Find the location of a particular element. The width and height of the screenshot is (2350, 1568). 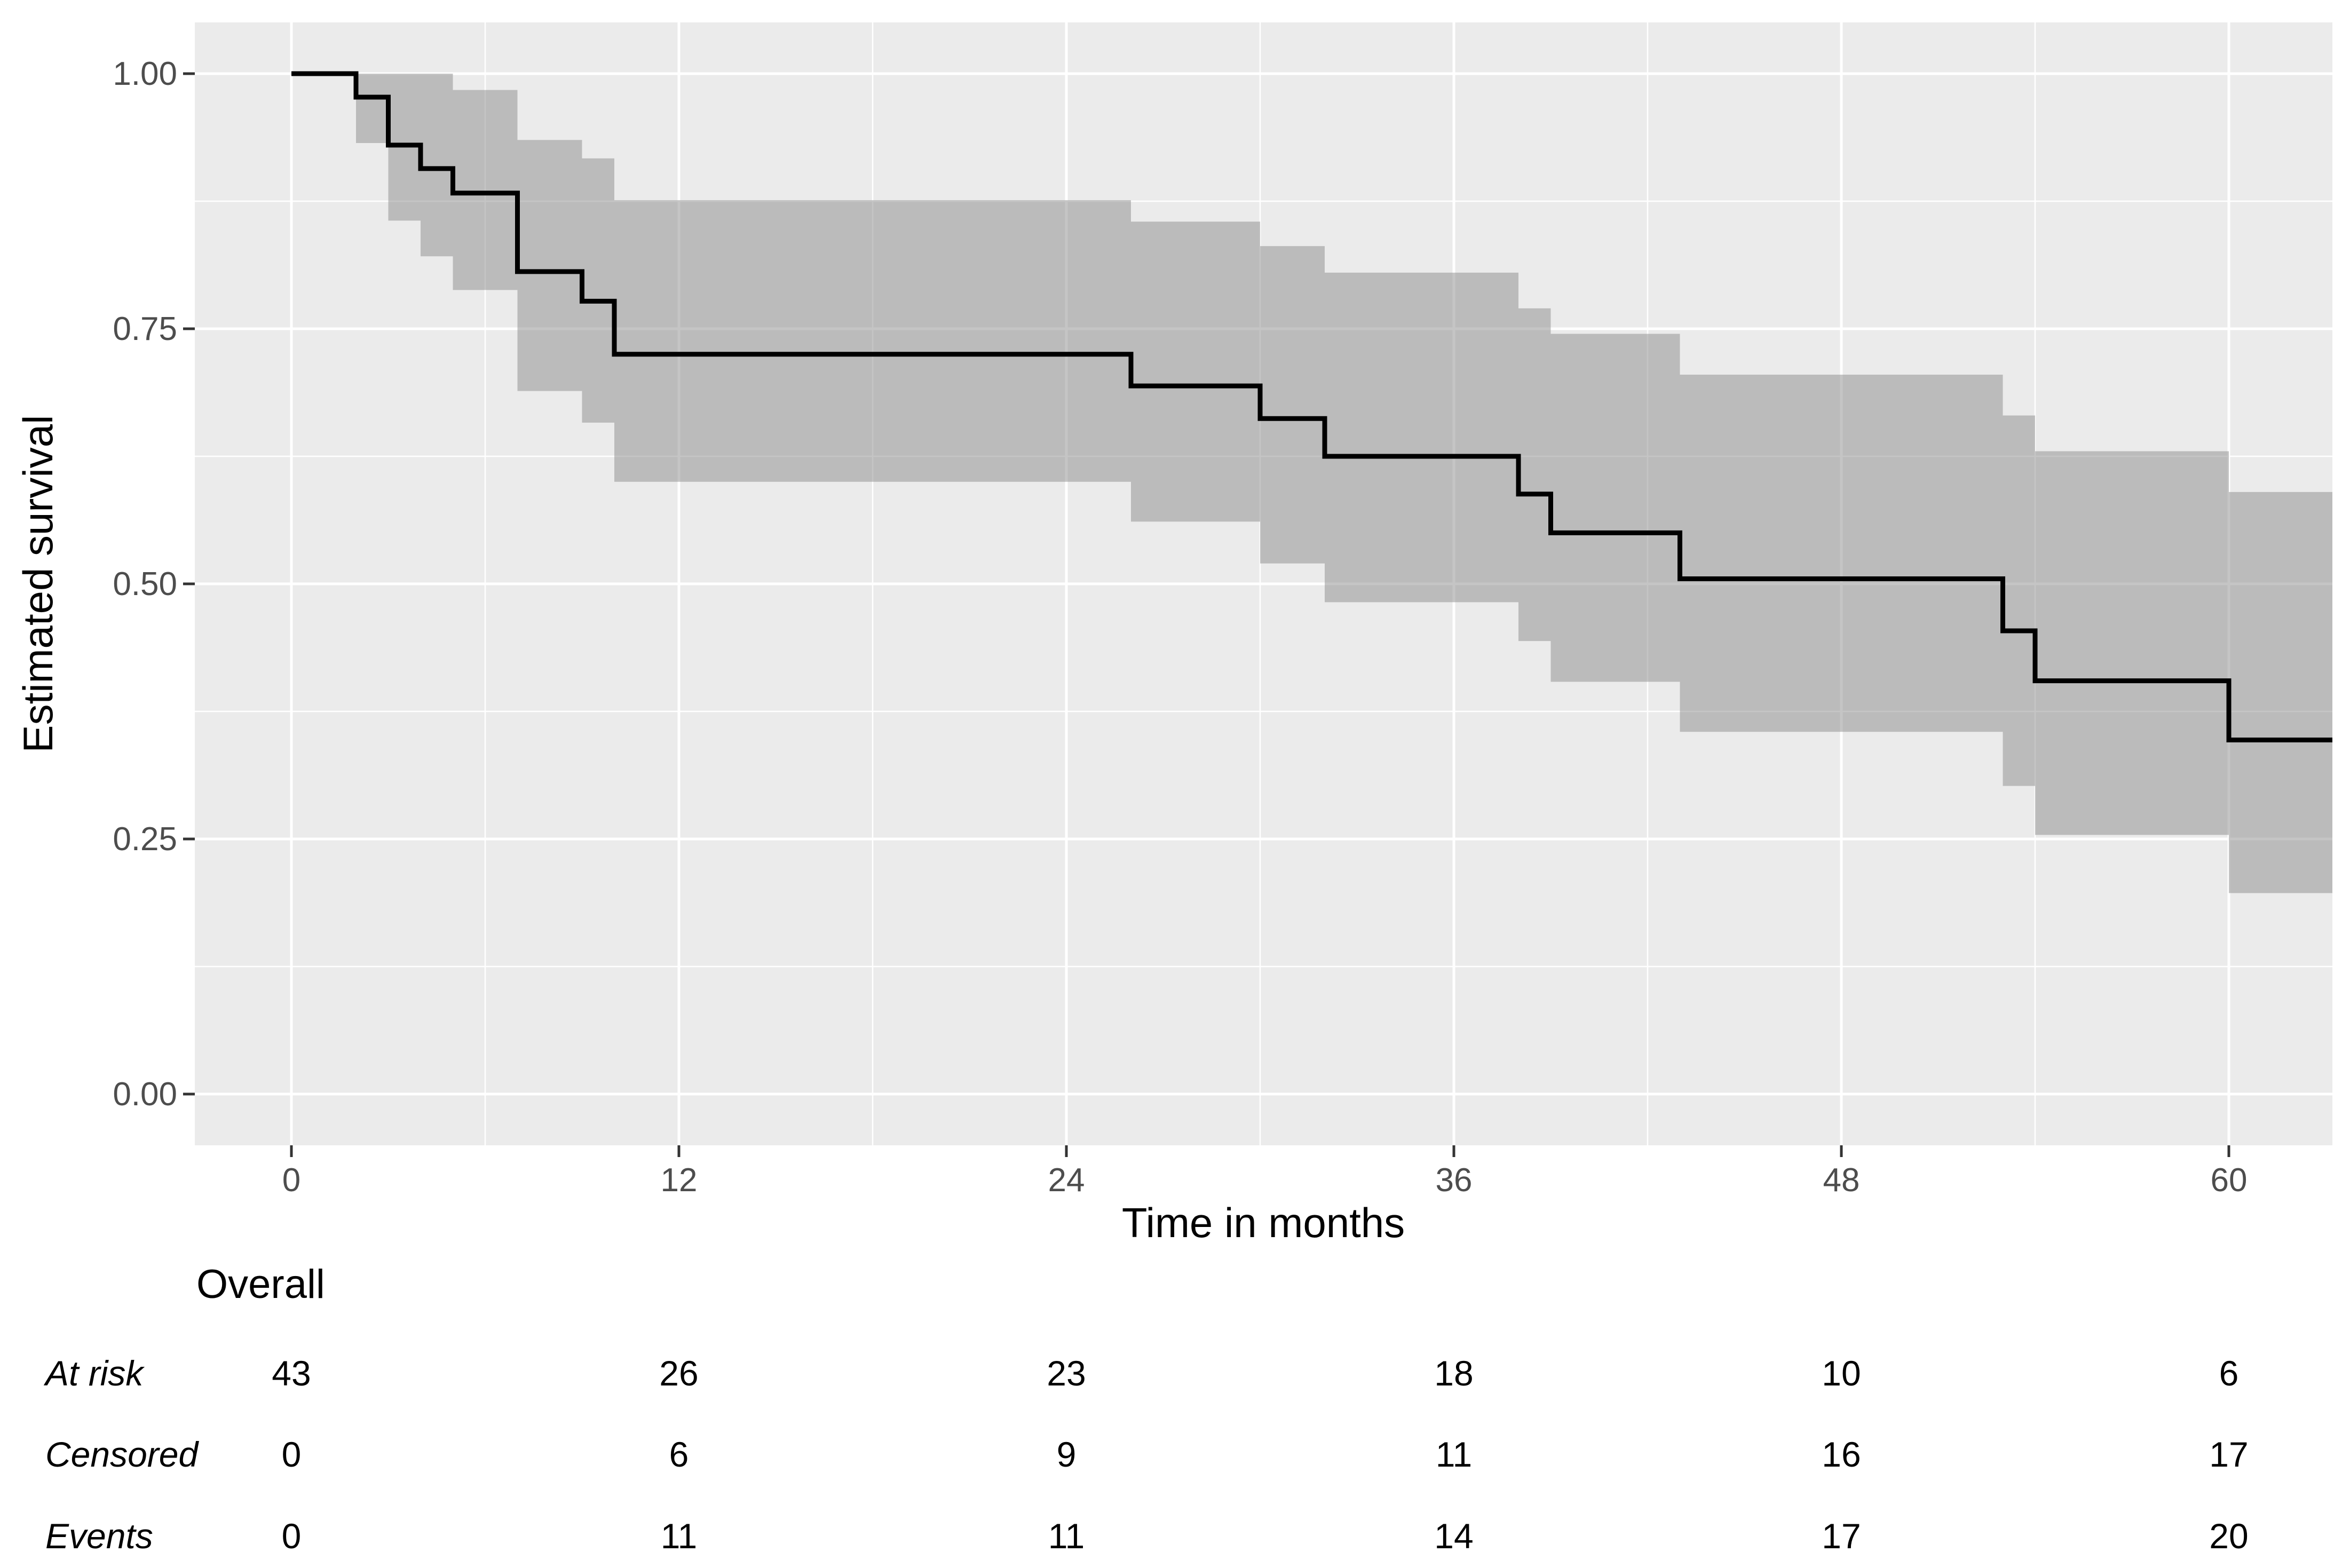

risk-value: 18 is located at coordinates (1453, 1373).